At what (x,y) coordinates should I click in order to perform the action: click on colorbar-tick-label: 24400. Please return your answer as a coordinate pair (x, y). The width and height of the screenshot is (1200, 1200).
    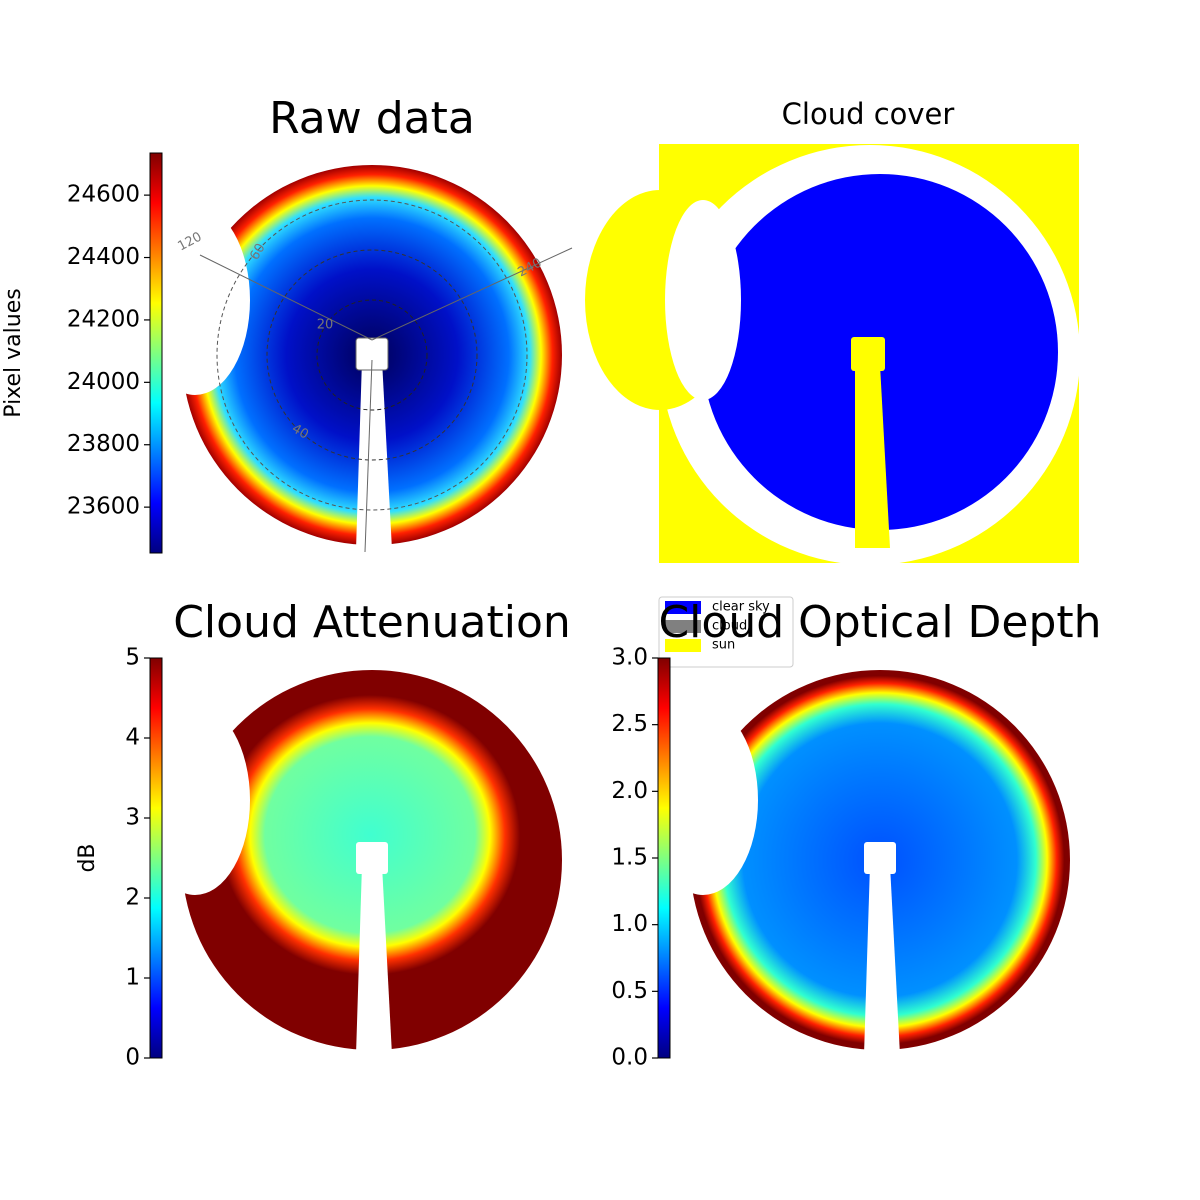
    Looking at the image, I should click on (103, 257).